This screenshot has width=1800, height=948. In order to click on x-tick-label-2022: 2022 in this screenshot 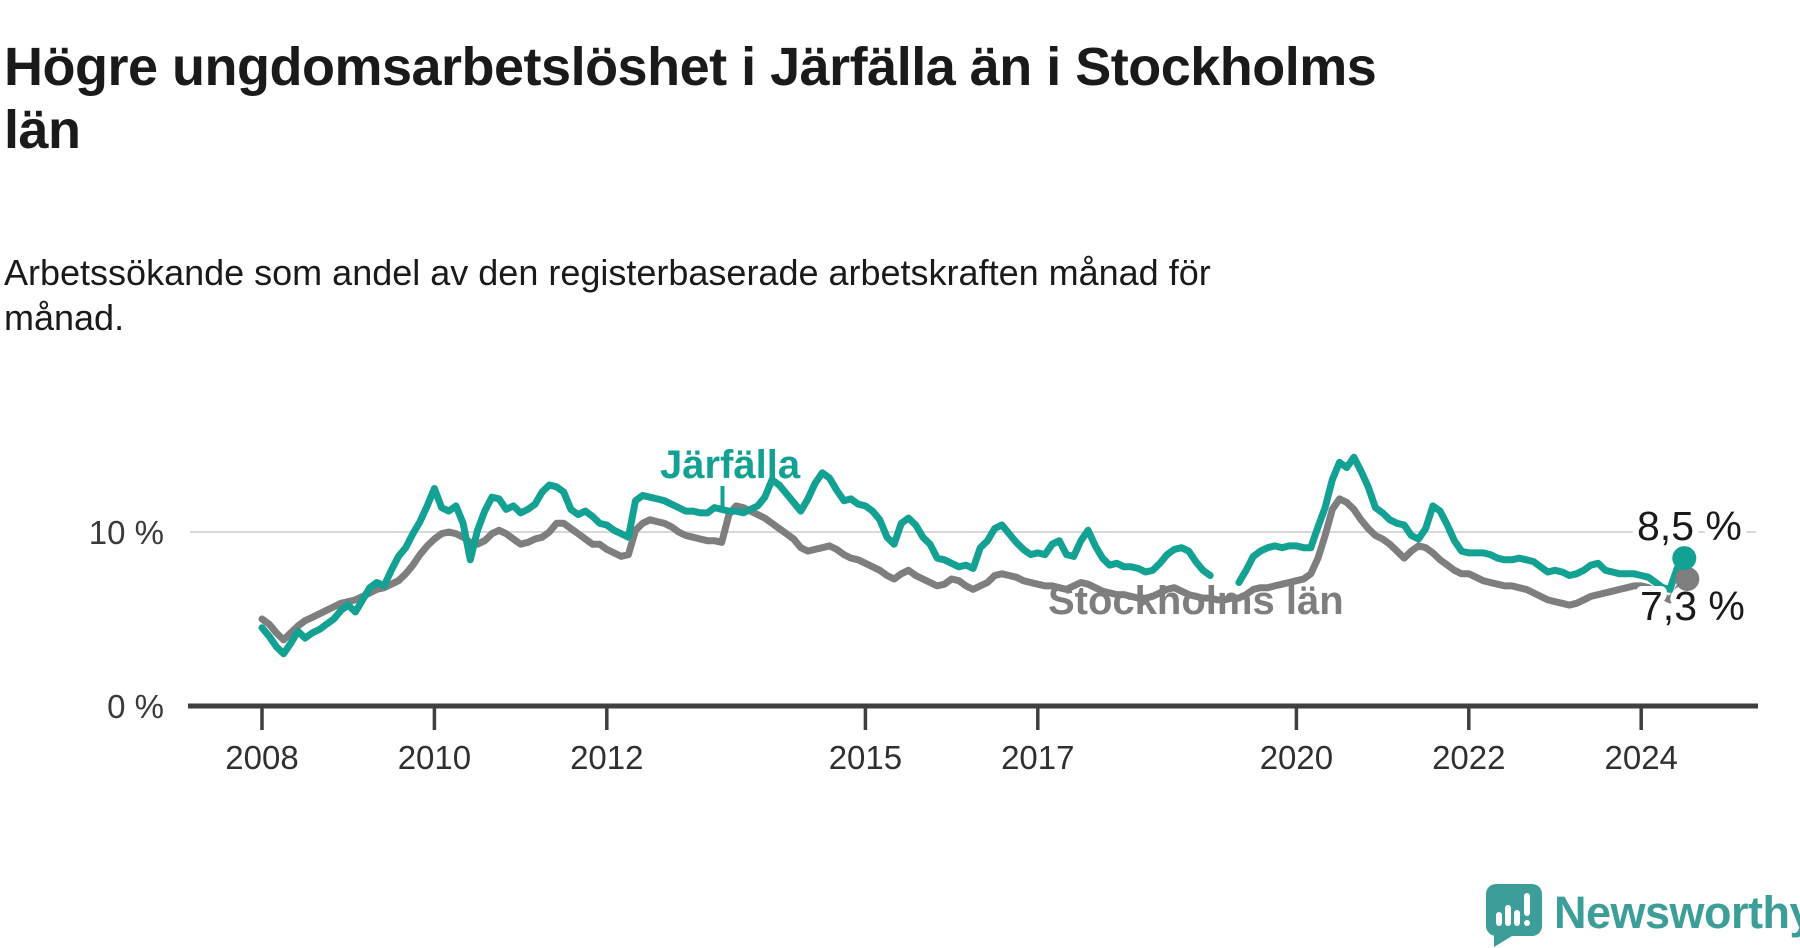, I will do `click(1468, 757)`.